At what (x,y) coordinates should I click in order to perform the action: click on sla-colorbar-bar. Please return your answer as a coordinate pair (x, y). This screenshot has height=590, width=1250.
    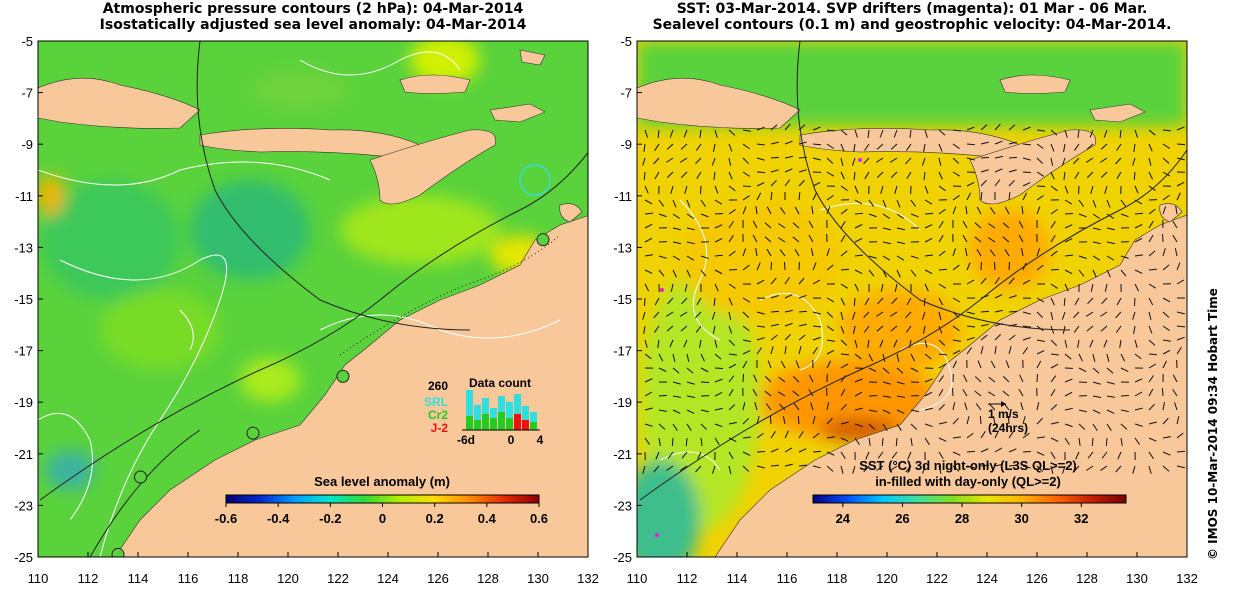
    Looking at the image, I should click on (382, 499).